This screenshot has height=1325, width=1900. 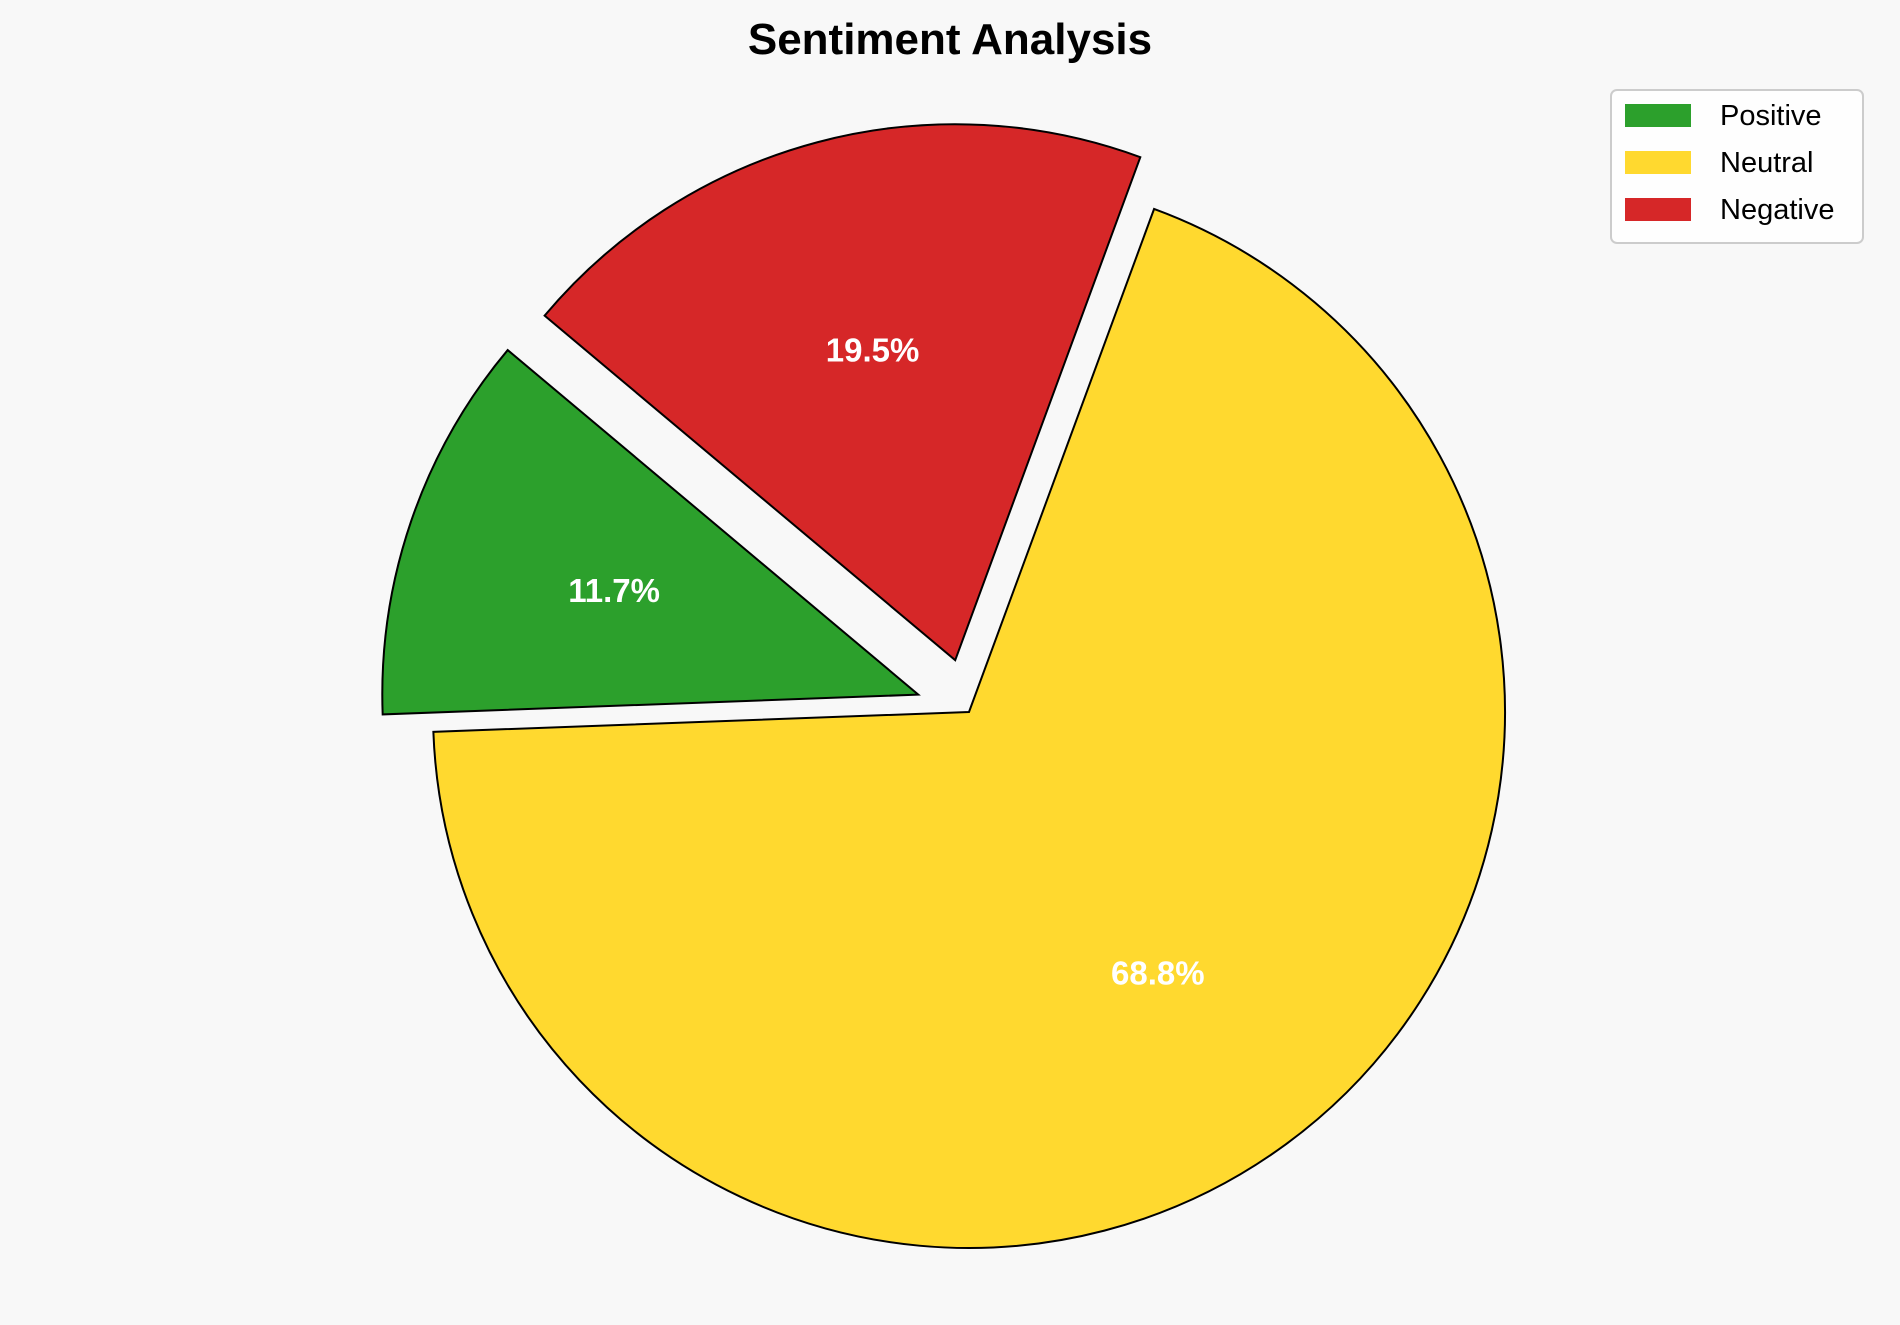 I want to click on pie-slice-negative, so click(x=842, y=392).